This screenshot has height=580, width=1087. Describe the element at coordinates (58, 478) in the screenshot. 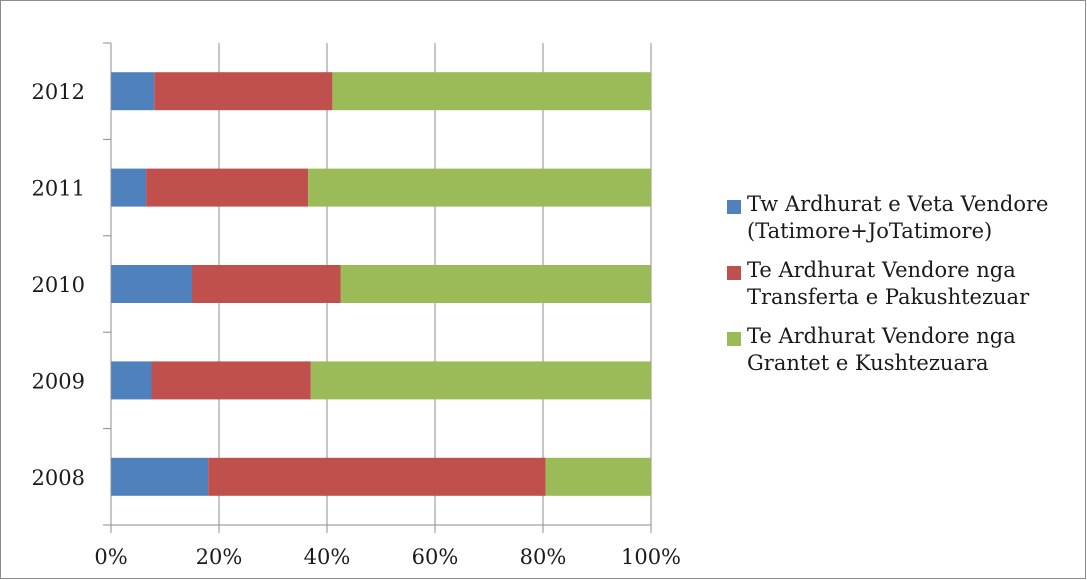

I see `y-tick-label: 2008` at that location.